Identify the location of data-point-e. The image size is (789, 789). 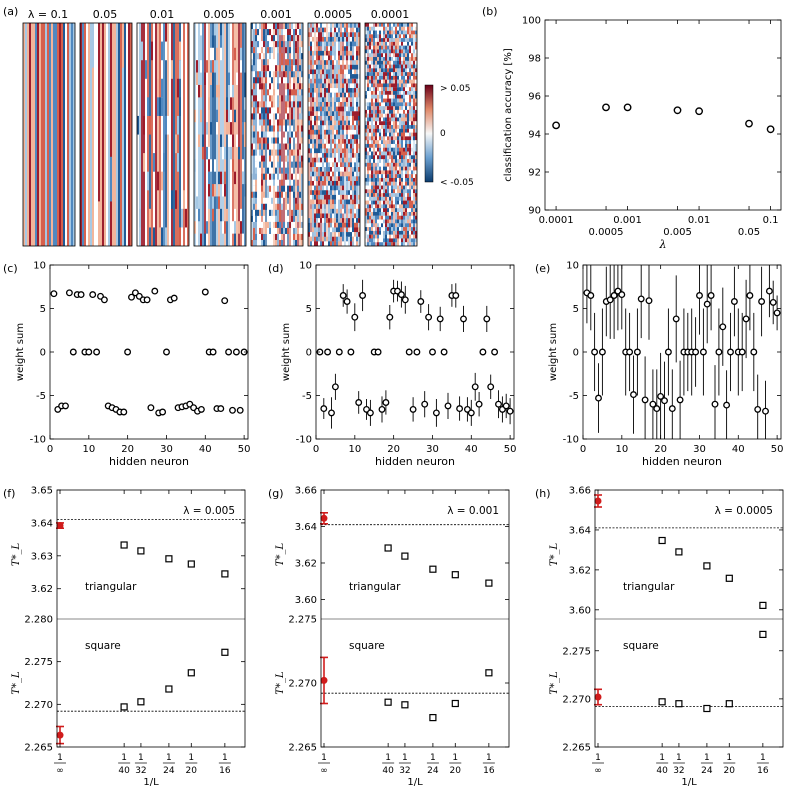
(758, 409).